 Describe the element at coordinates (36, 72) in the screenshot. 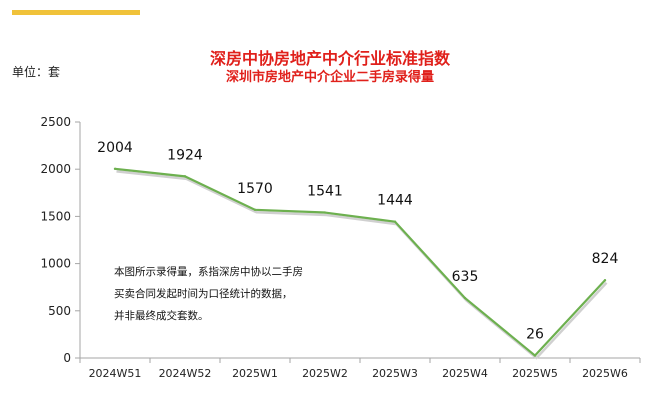

I see `unit-label: 单位：套` at that location.